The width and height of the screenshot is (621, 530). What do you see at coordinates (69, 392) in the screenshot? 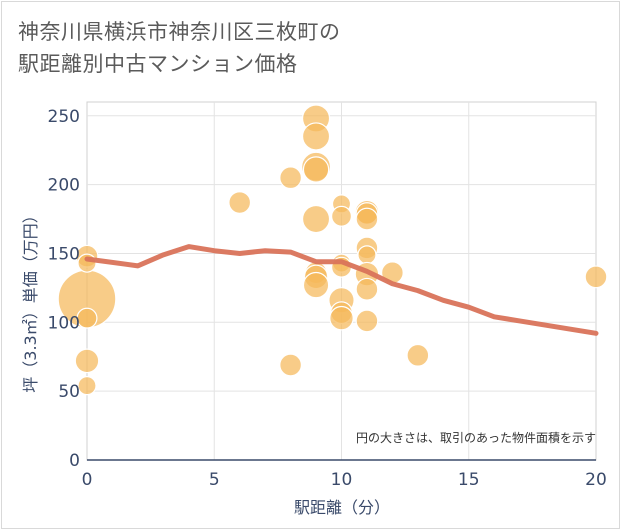
I see `y-tick-label: 50` at bounding box center [69, 392].